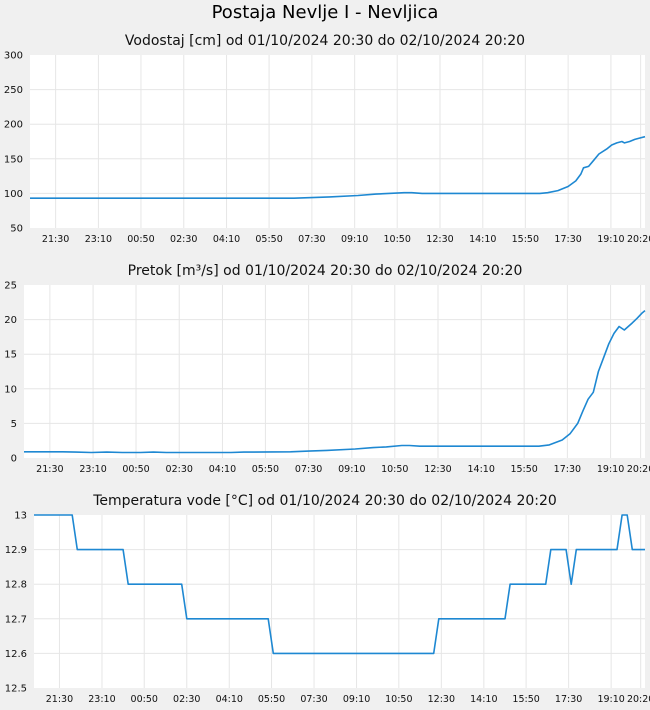  Describe the element at coordinates (13, 125) in the screenshot. I see `y-tick-label: 200` at that location.